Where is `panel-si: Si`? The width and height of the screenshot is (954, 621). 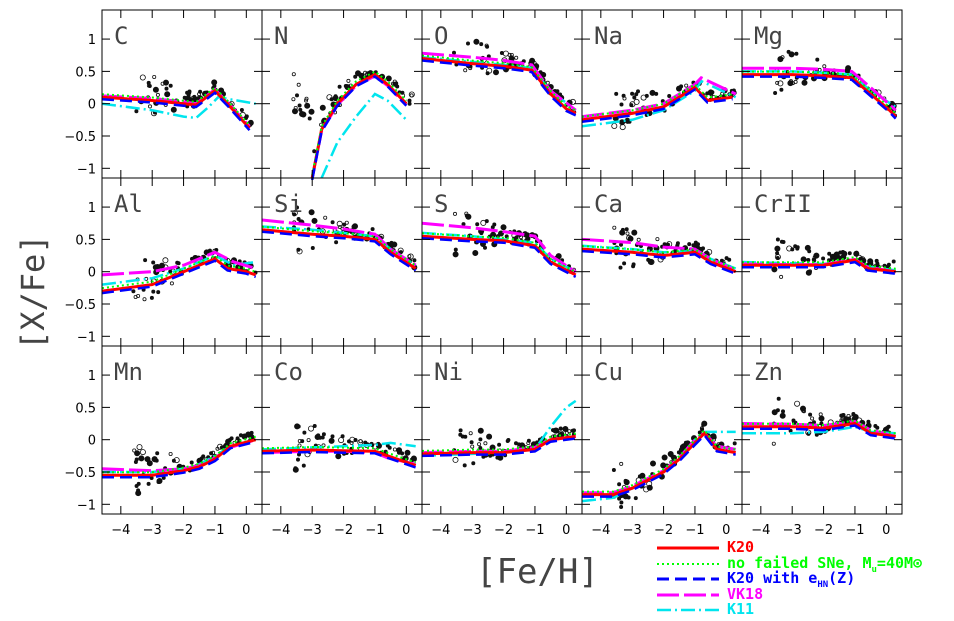 panel-si: Si is located at coordinates (342, 262).